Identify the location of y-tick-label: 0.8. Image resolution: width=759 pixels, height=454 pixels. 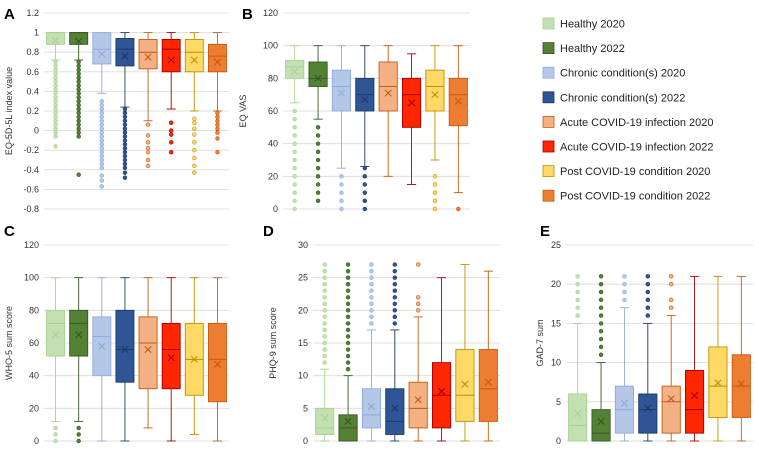
(32, 52).